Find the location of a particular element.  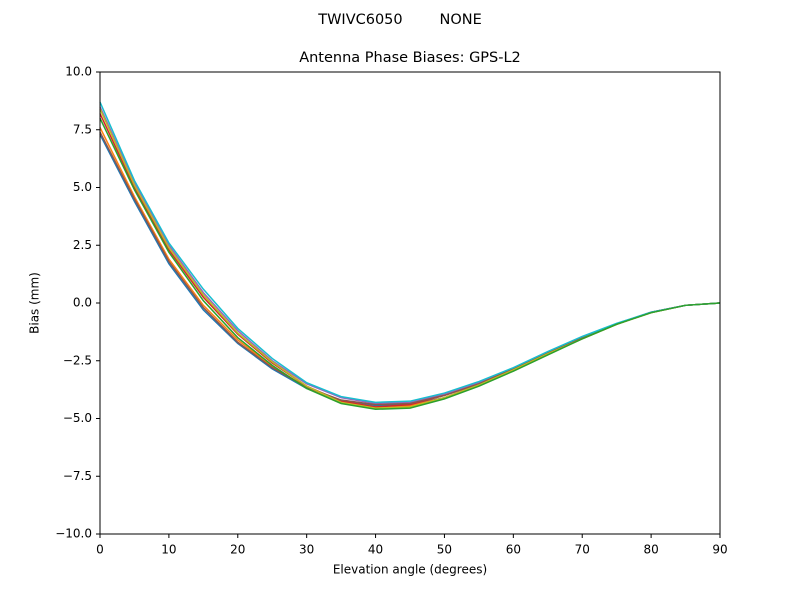

x-tick-label: 80 is located at coordinates (650, 550).